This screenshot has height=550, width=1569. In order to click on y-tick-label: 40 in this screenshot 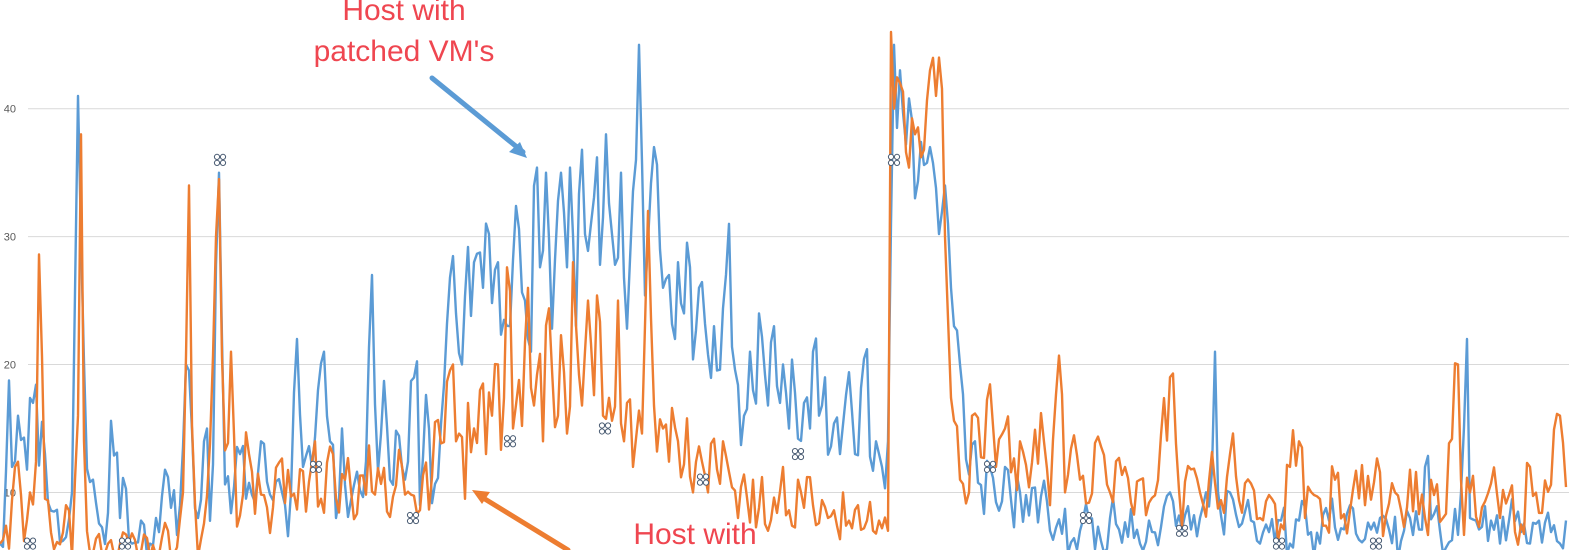, I will do `click(10, 110)`.